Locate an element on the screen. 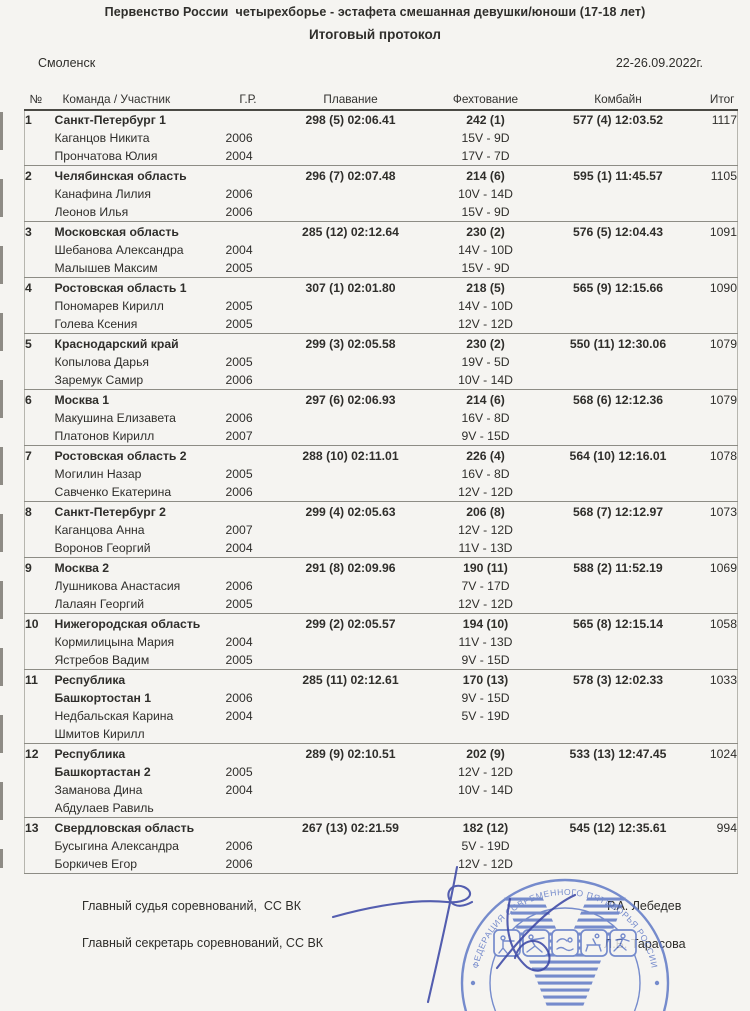 This screenshot has height=1011, width=750. stamp-inner-ring is located at coordinates (565, 959).